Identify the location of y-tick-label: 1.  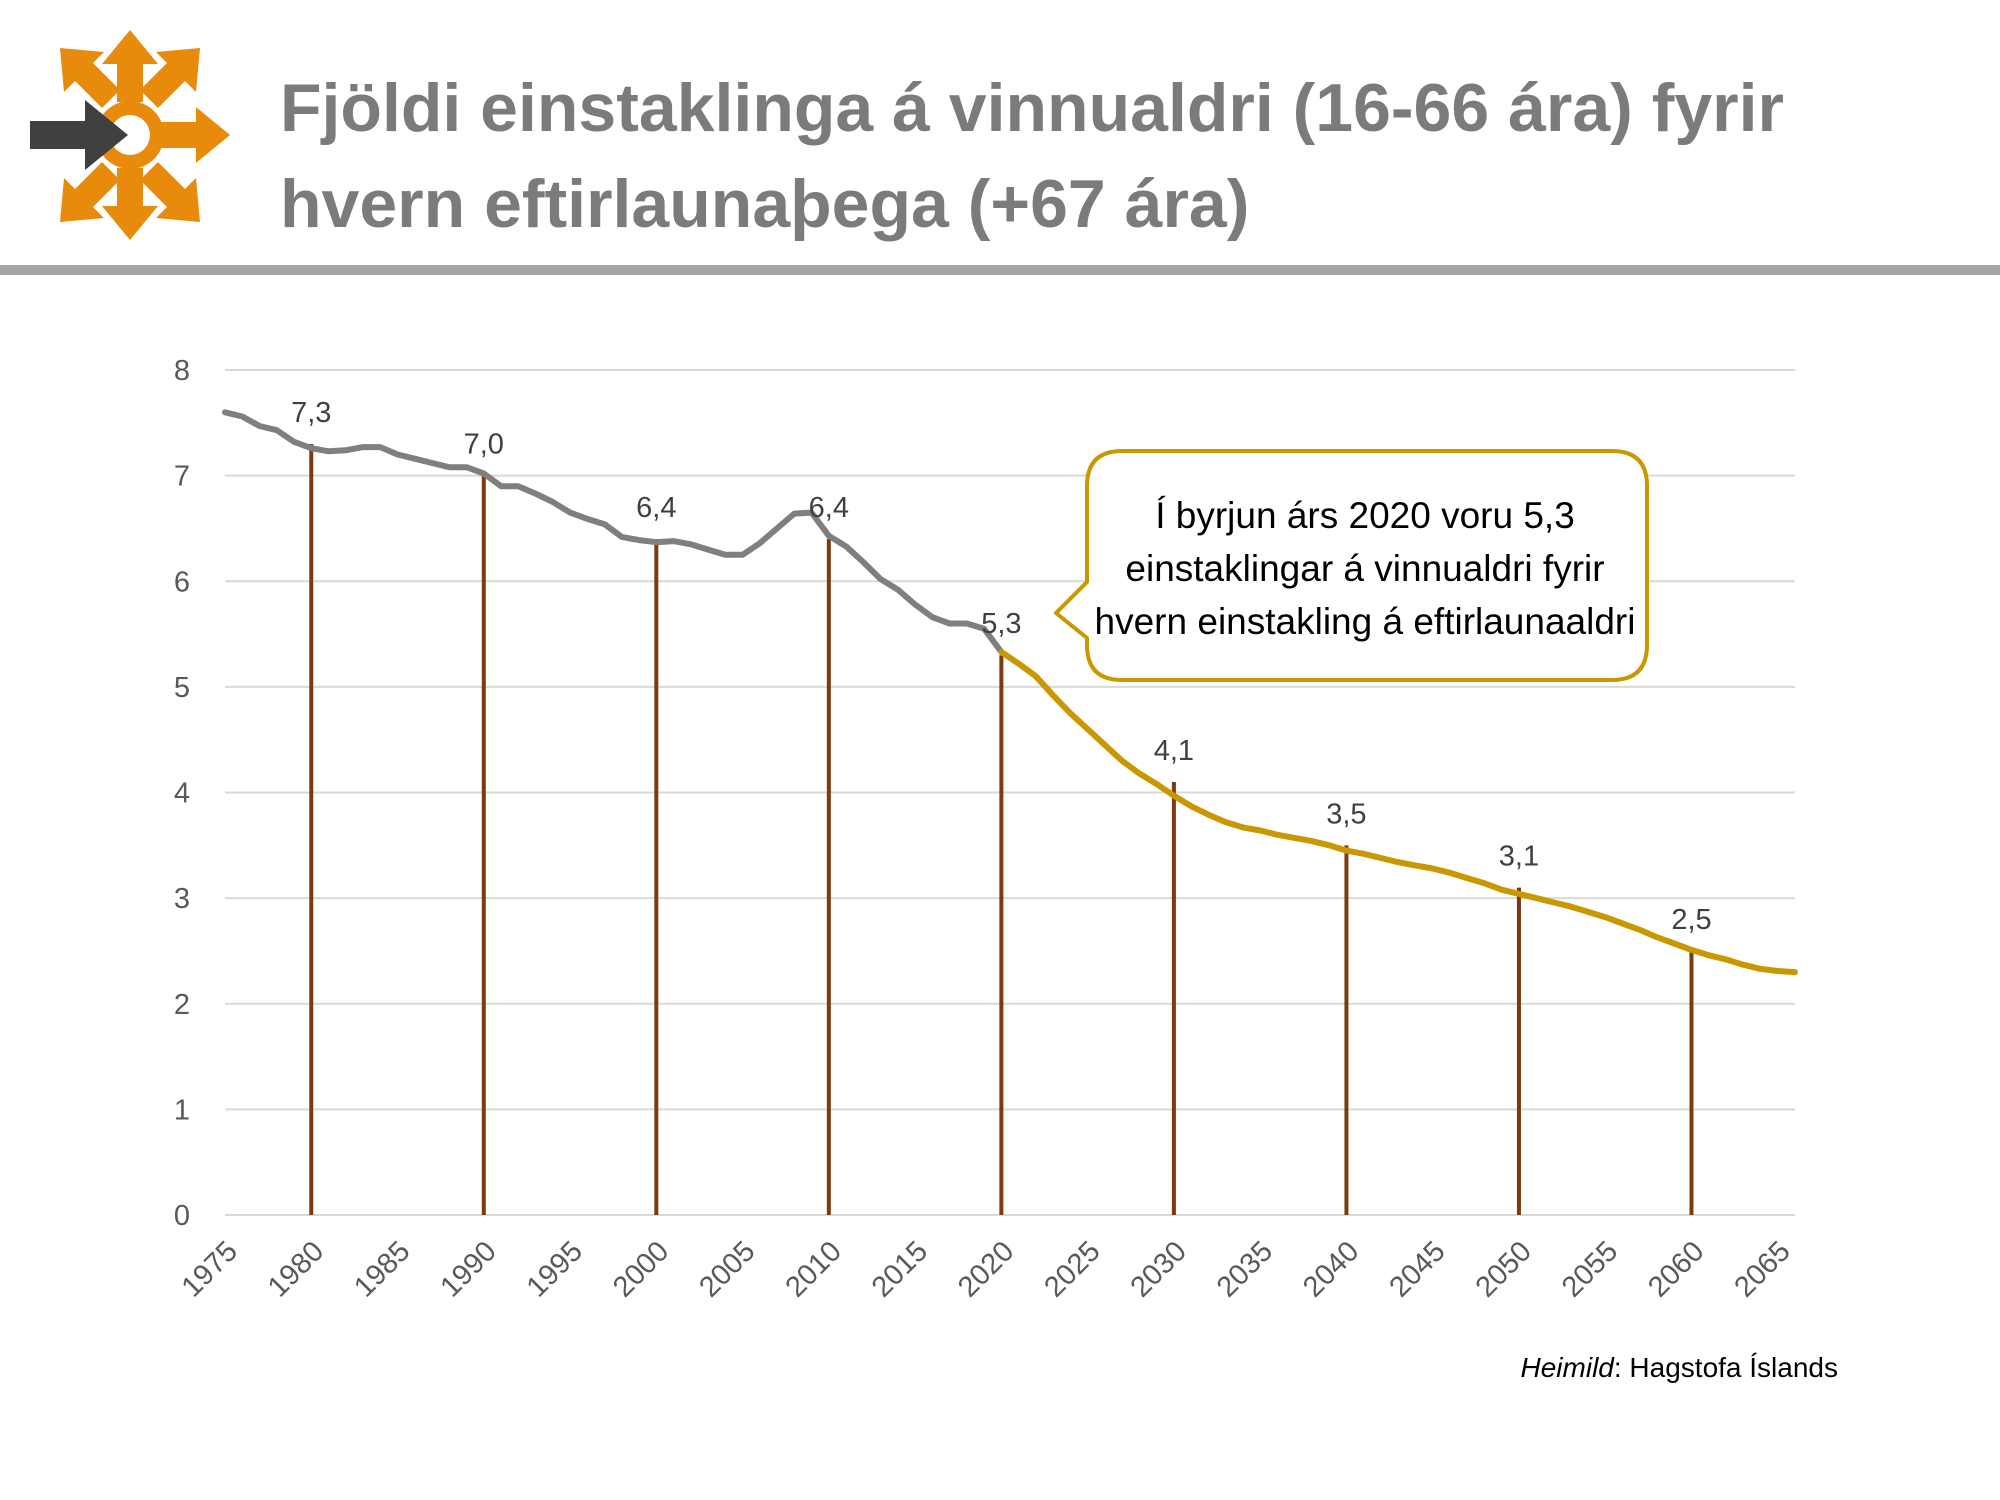
(182, 1110).